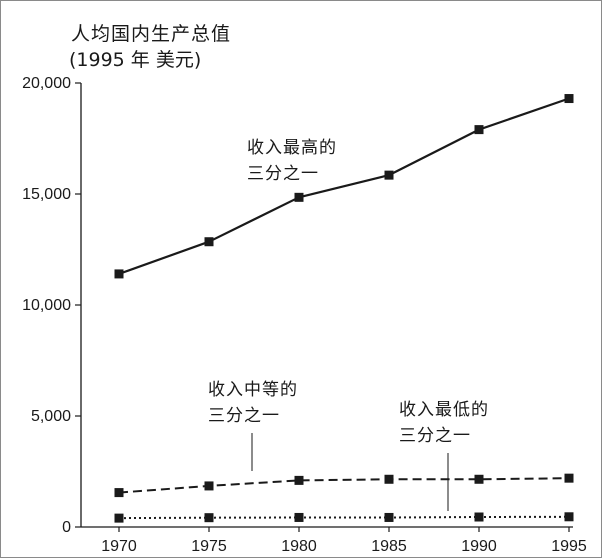 Image resolution: width=602 pixels, height=558 pixels. Describe the element at coordinates (444, 410) in the screenshot. I see `series-label-bottom: 收入最低的` at that location.